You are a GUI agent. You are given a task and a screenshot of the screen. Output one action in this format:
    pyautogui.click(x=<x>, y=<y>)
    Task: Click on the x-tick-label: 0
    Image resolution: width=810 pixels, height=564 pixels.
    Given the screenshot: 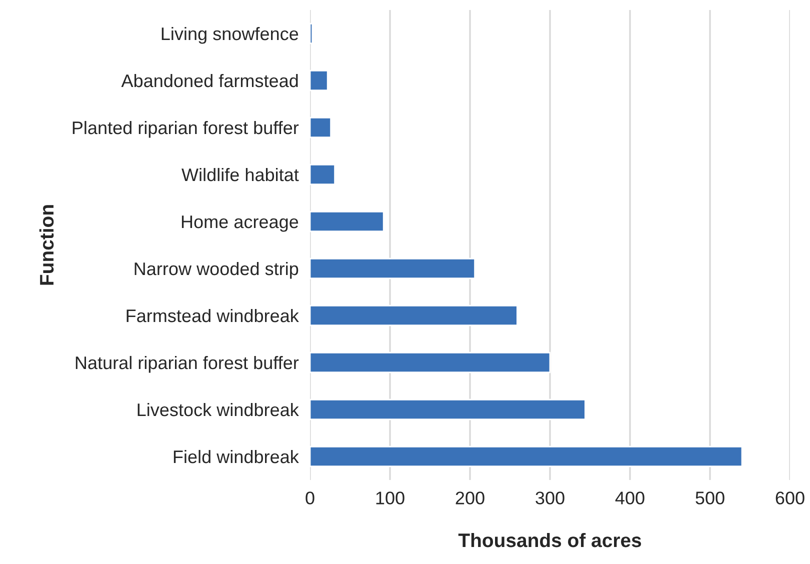 What is the action you would take?
    pyautogui.click(x=310, y=498)
    